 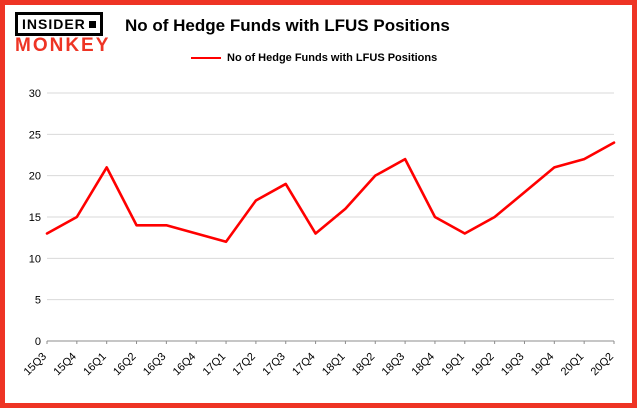 What do you see at coordinates (603, 365) in the screenshot?
I see `x-tick-label: 20Q2` at bounding box center [603, 365].